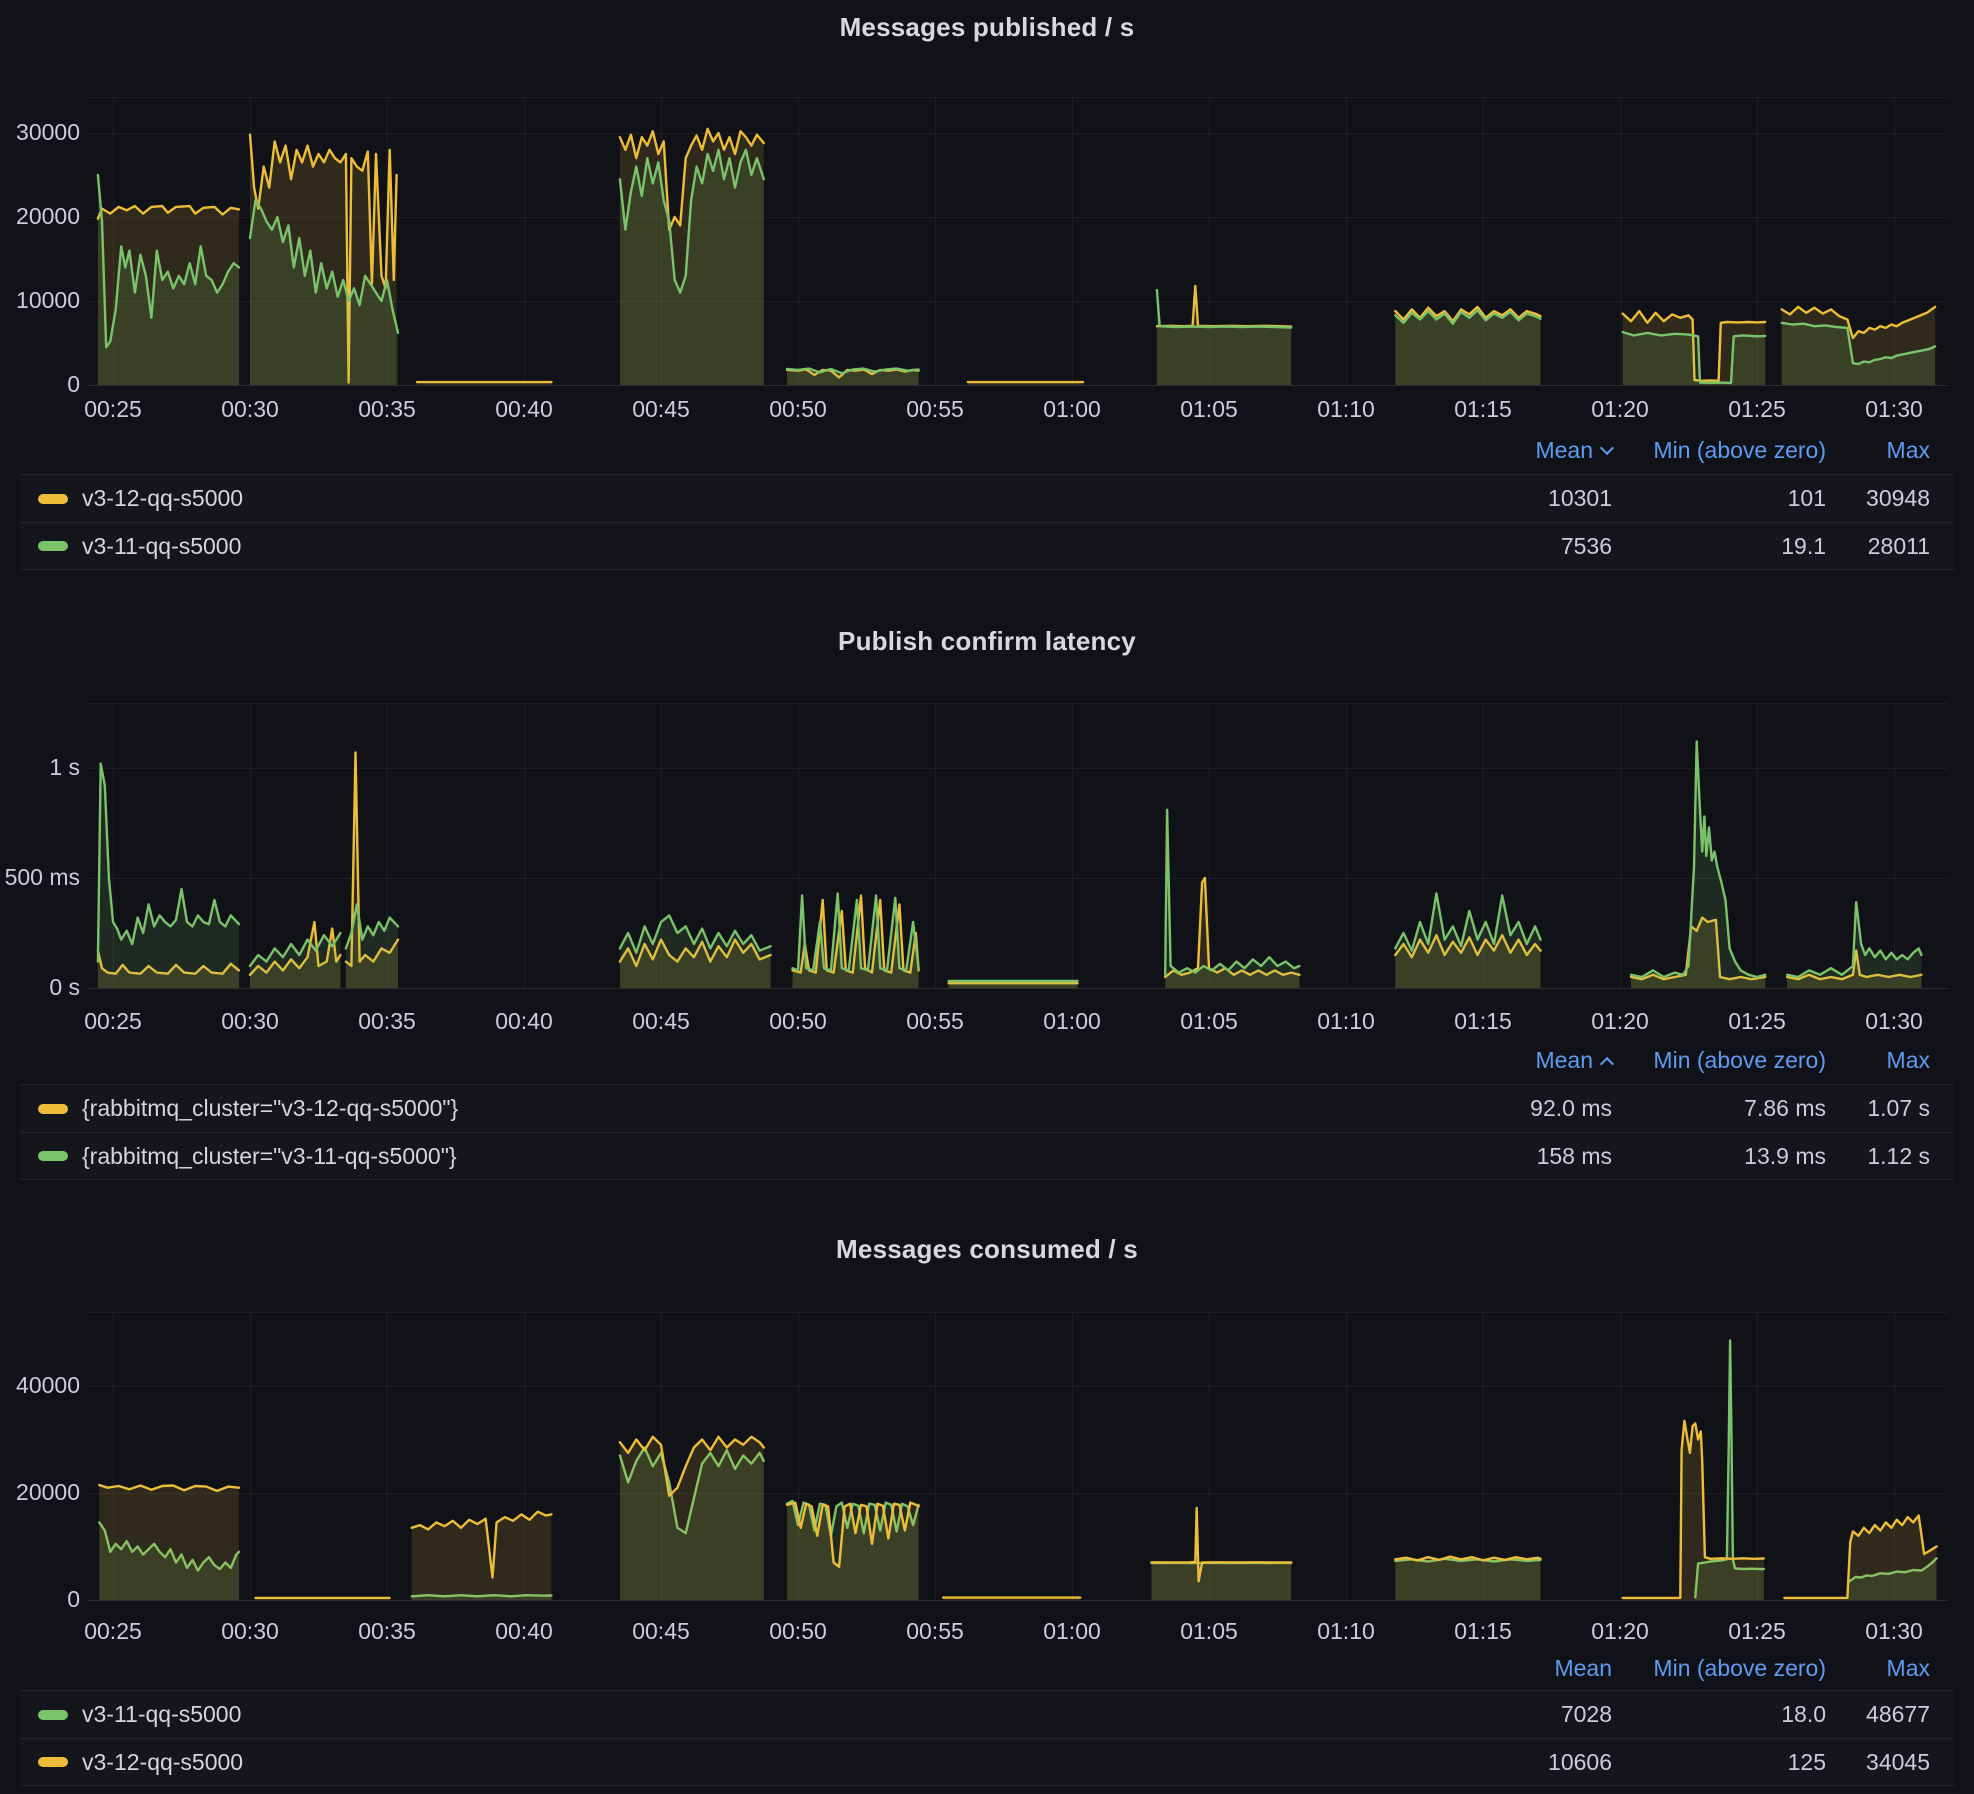  What do you see at coordinates (162, 545) in the screenshot?
I see `series-label: v3-11-qq-s5000` at bounding box center [162, 545].